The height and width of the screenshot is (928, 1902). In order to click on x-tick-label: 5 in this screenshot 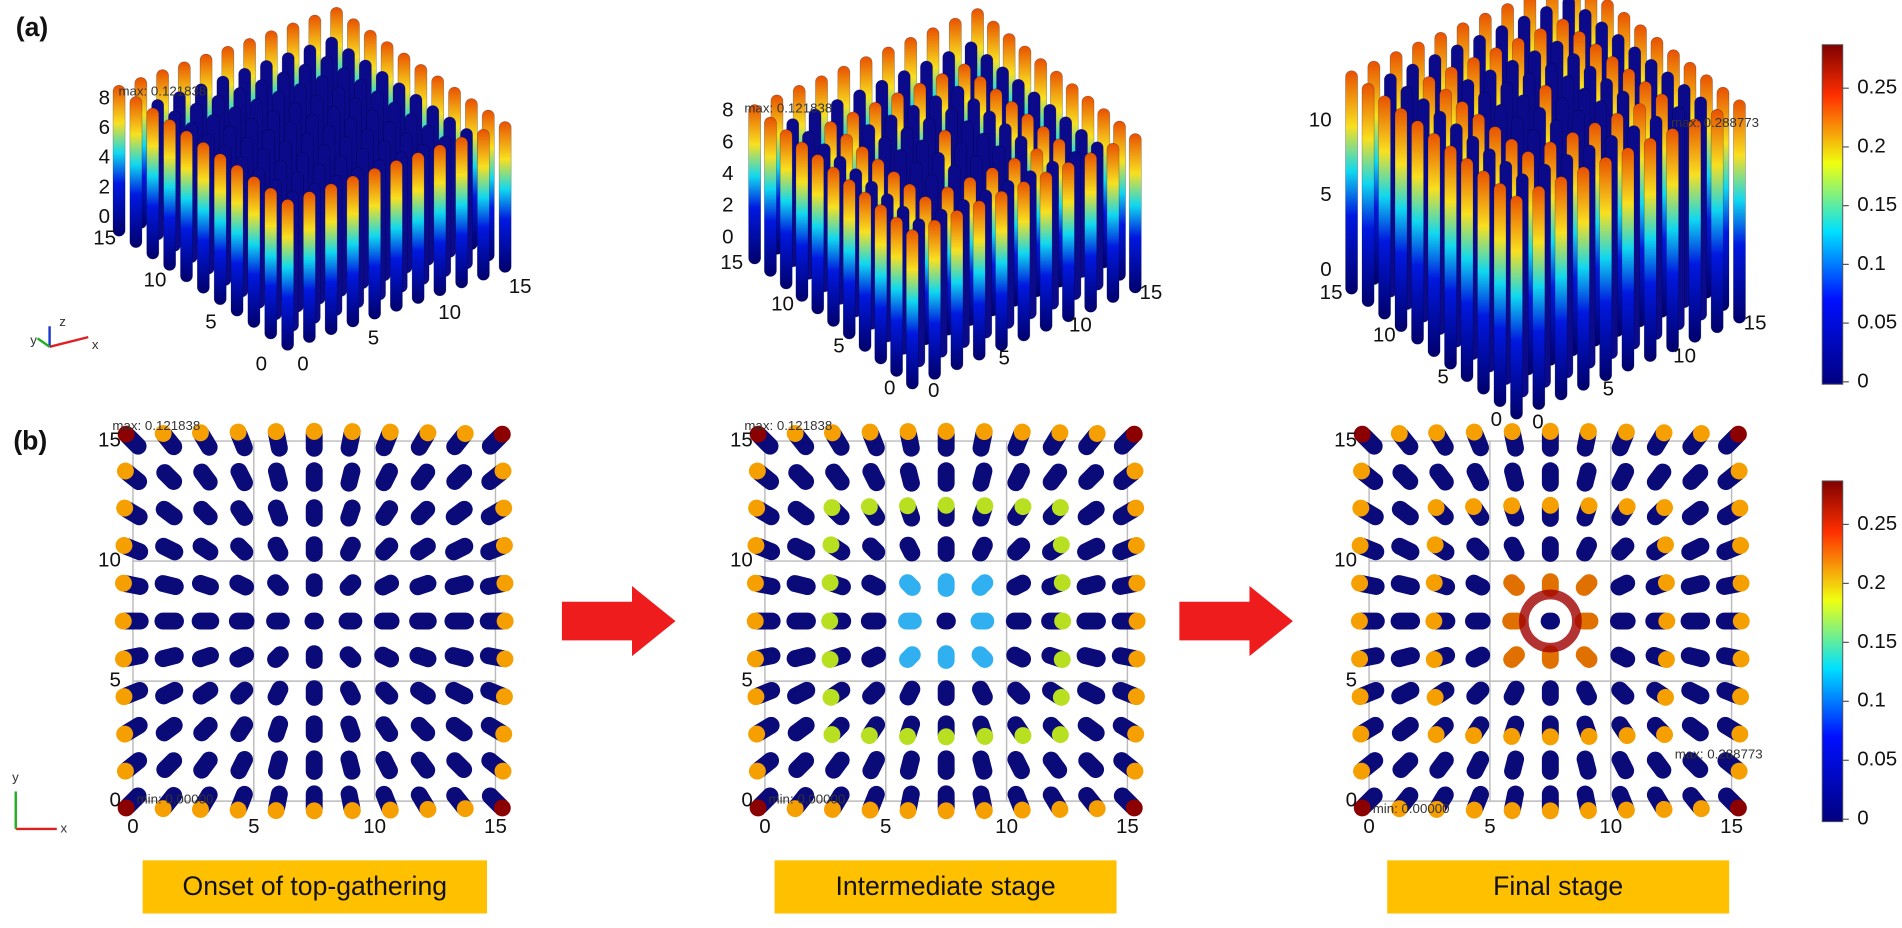, I will do `click(1004, 357)`.